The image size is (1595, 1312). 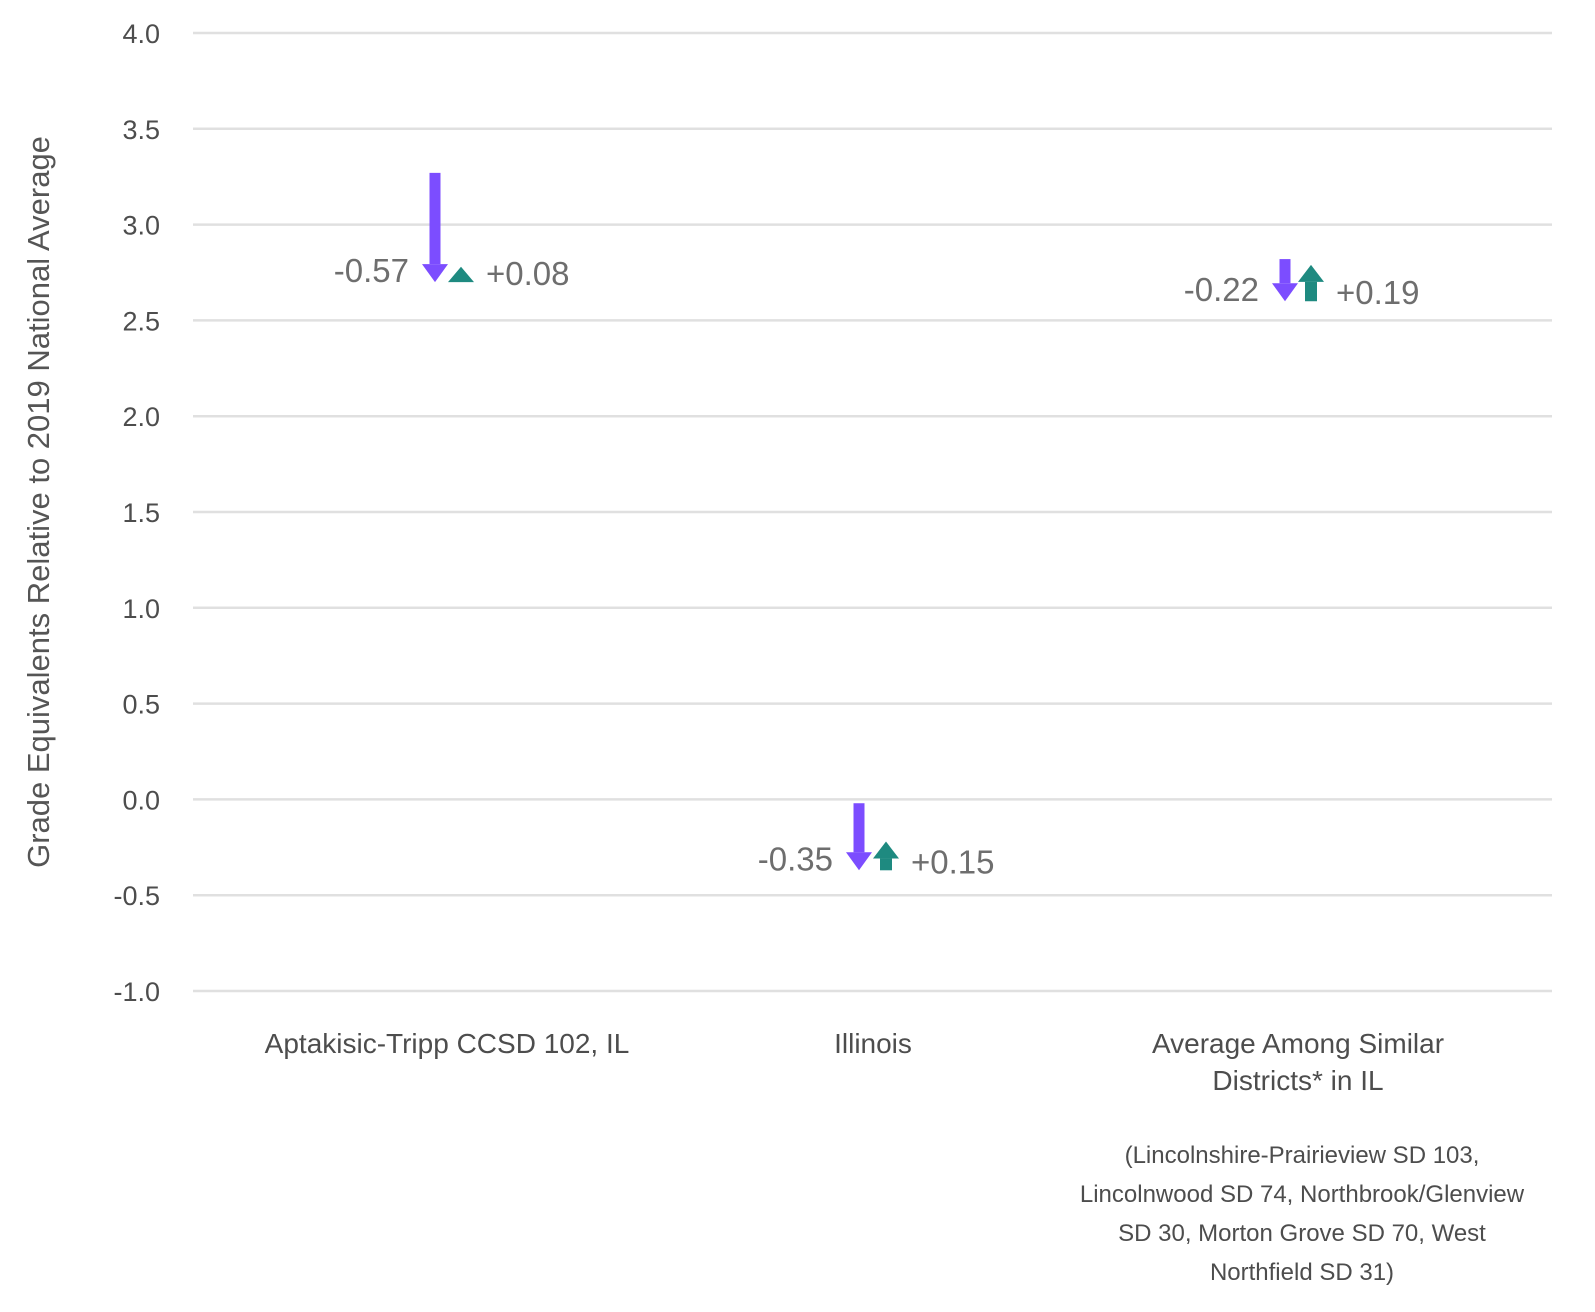 What do you see at coordinates (1302, 1272) in the screenshot?
I see `category-footnote: Northfield SD 31)` at bounding box center [1302, 1272].